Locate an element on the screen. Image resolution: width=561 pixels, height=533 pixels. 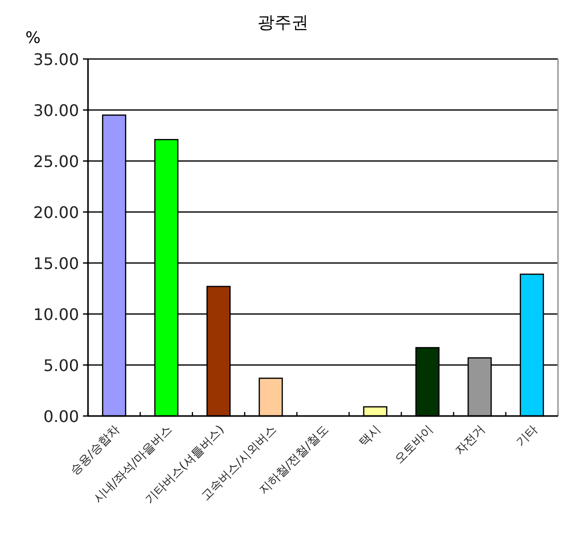
y-tick-label: 0.00 is located at coordinates (61, 416).